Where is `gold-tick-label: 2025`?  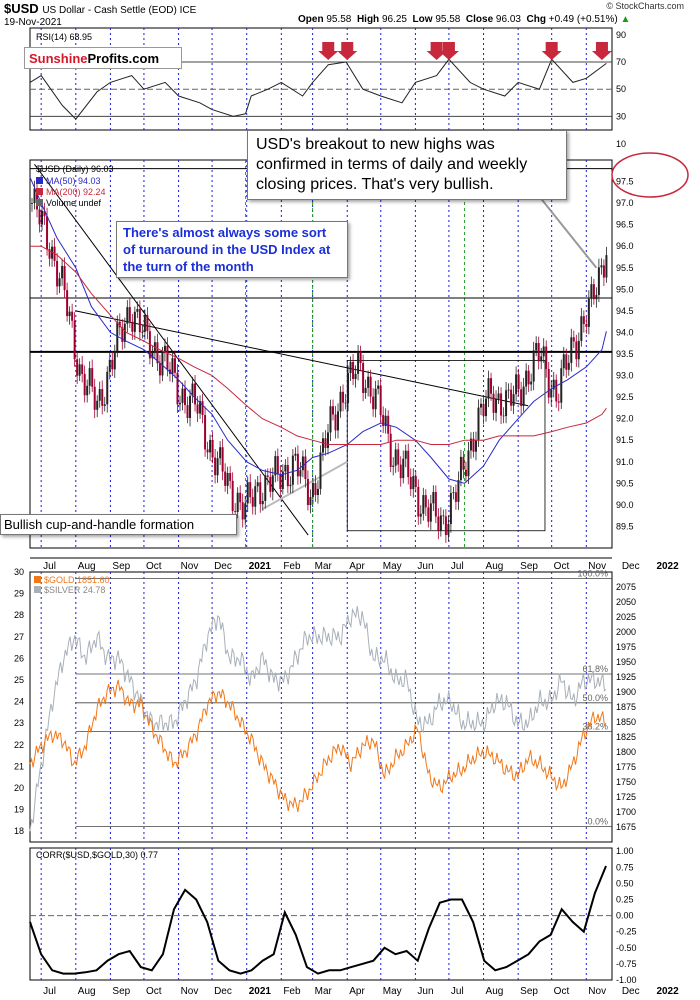
gold-tick-label: 2025 is located at coordinates (626, 617).